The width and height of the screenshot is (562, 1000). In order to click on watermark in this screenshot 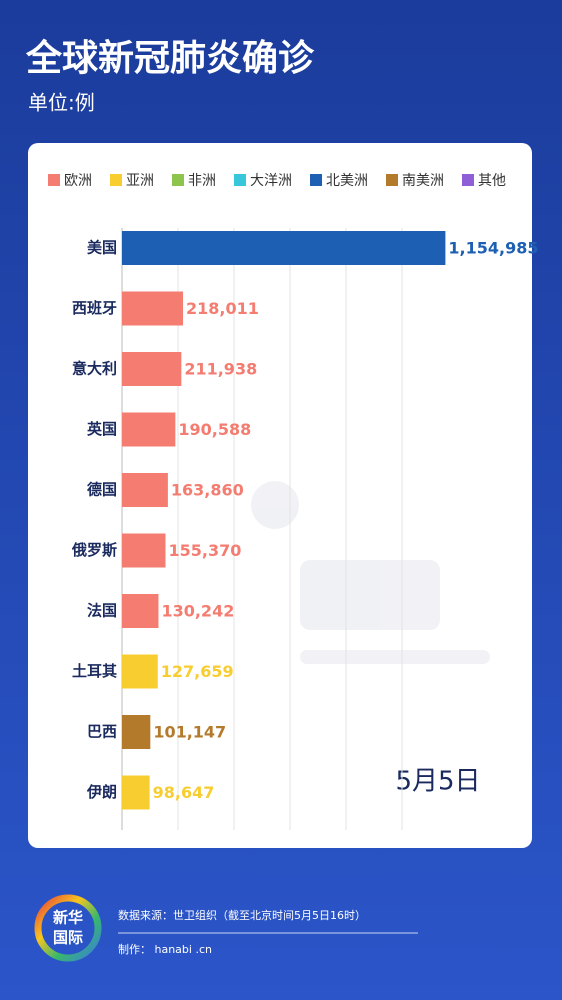, I will do `click(370, 572)`.